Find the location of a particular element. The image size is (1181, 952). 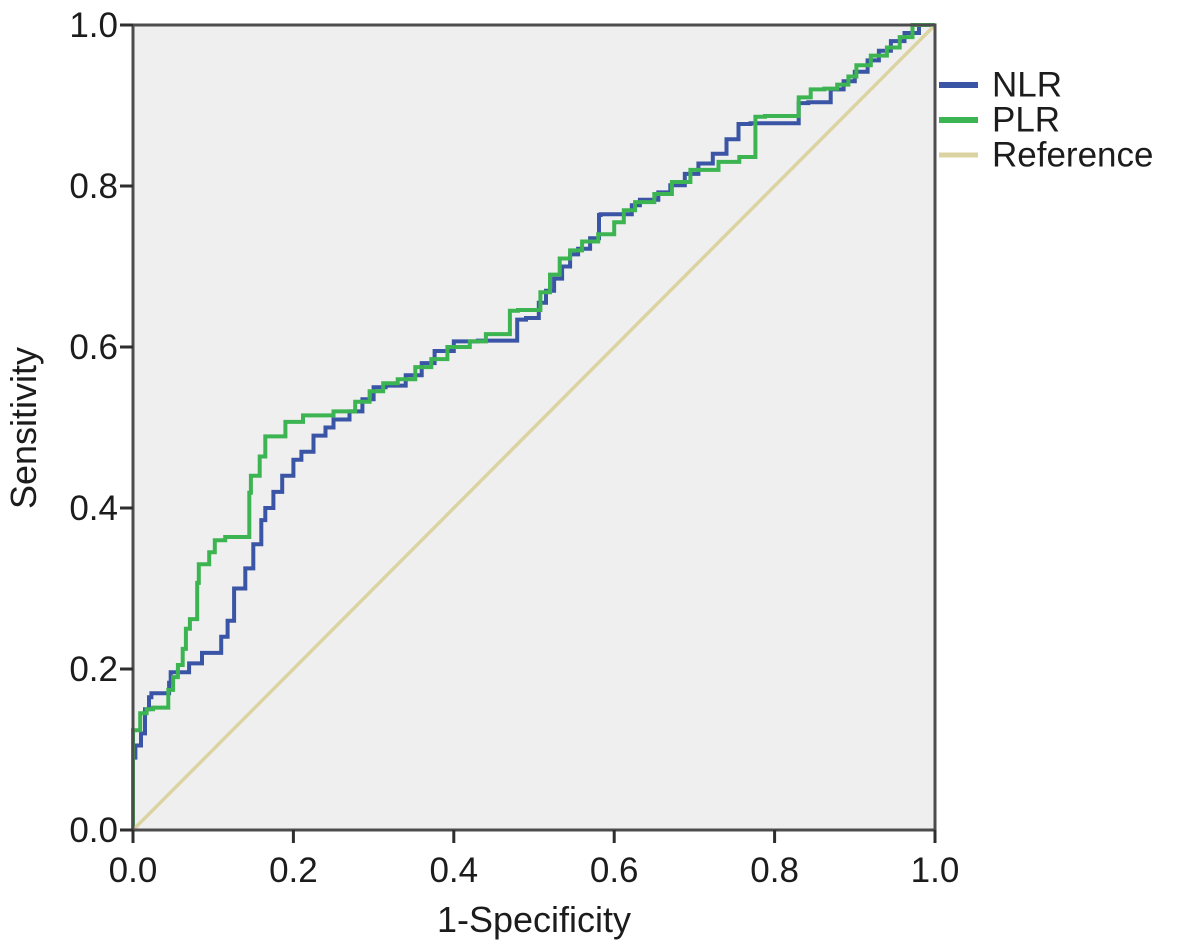

y-tick-label: 0.4 is located at coordinates (93, 508).